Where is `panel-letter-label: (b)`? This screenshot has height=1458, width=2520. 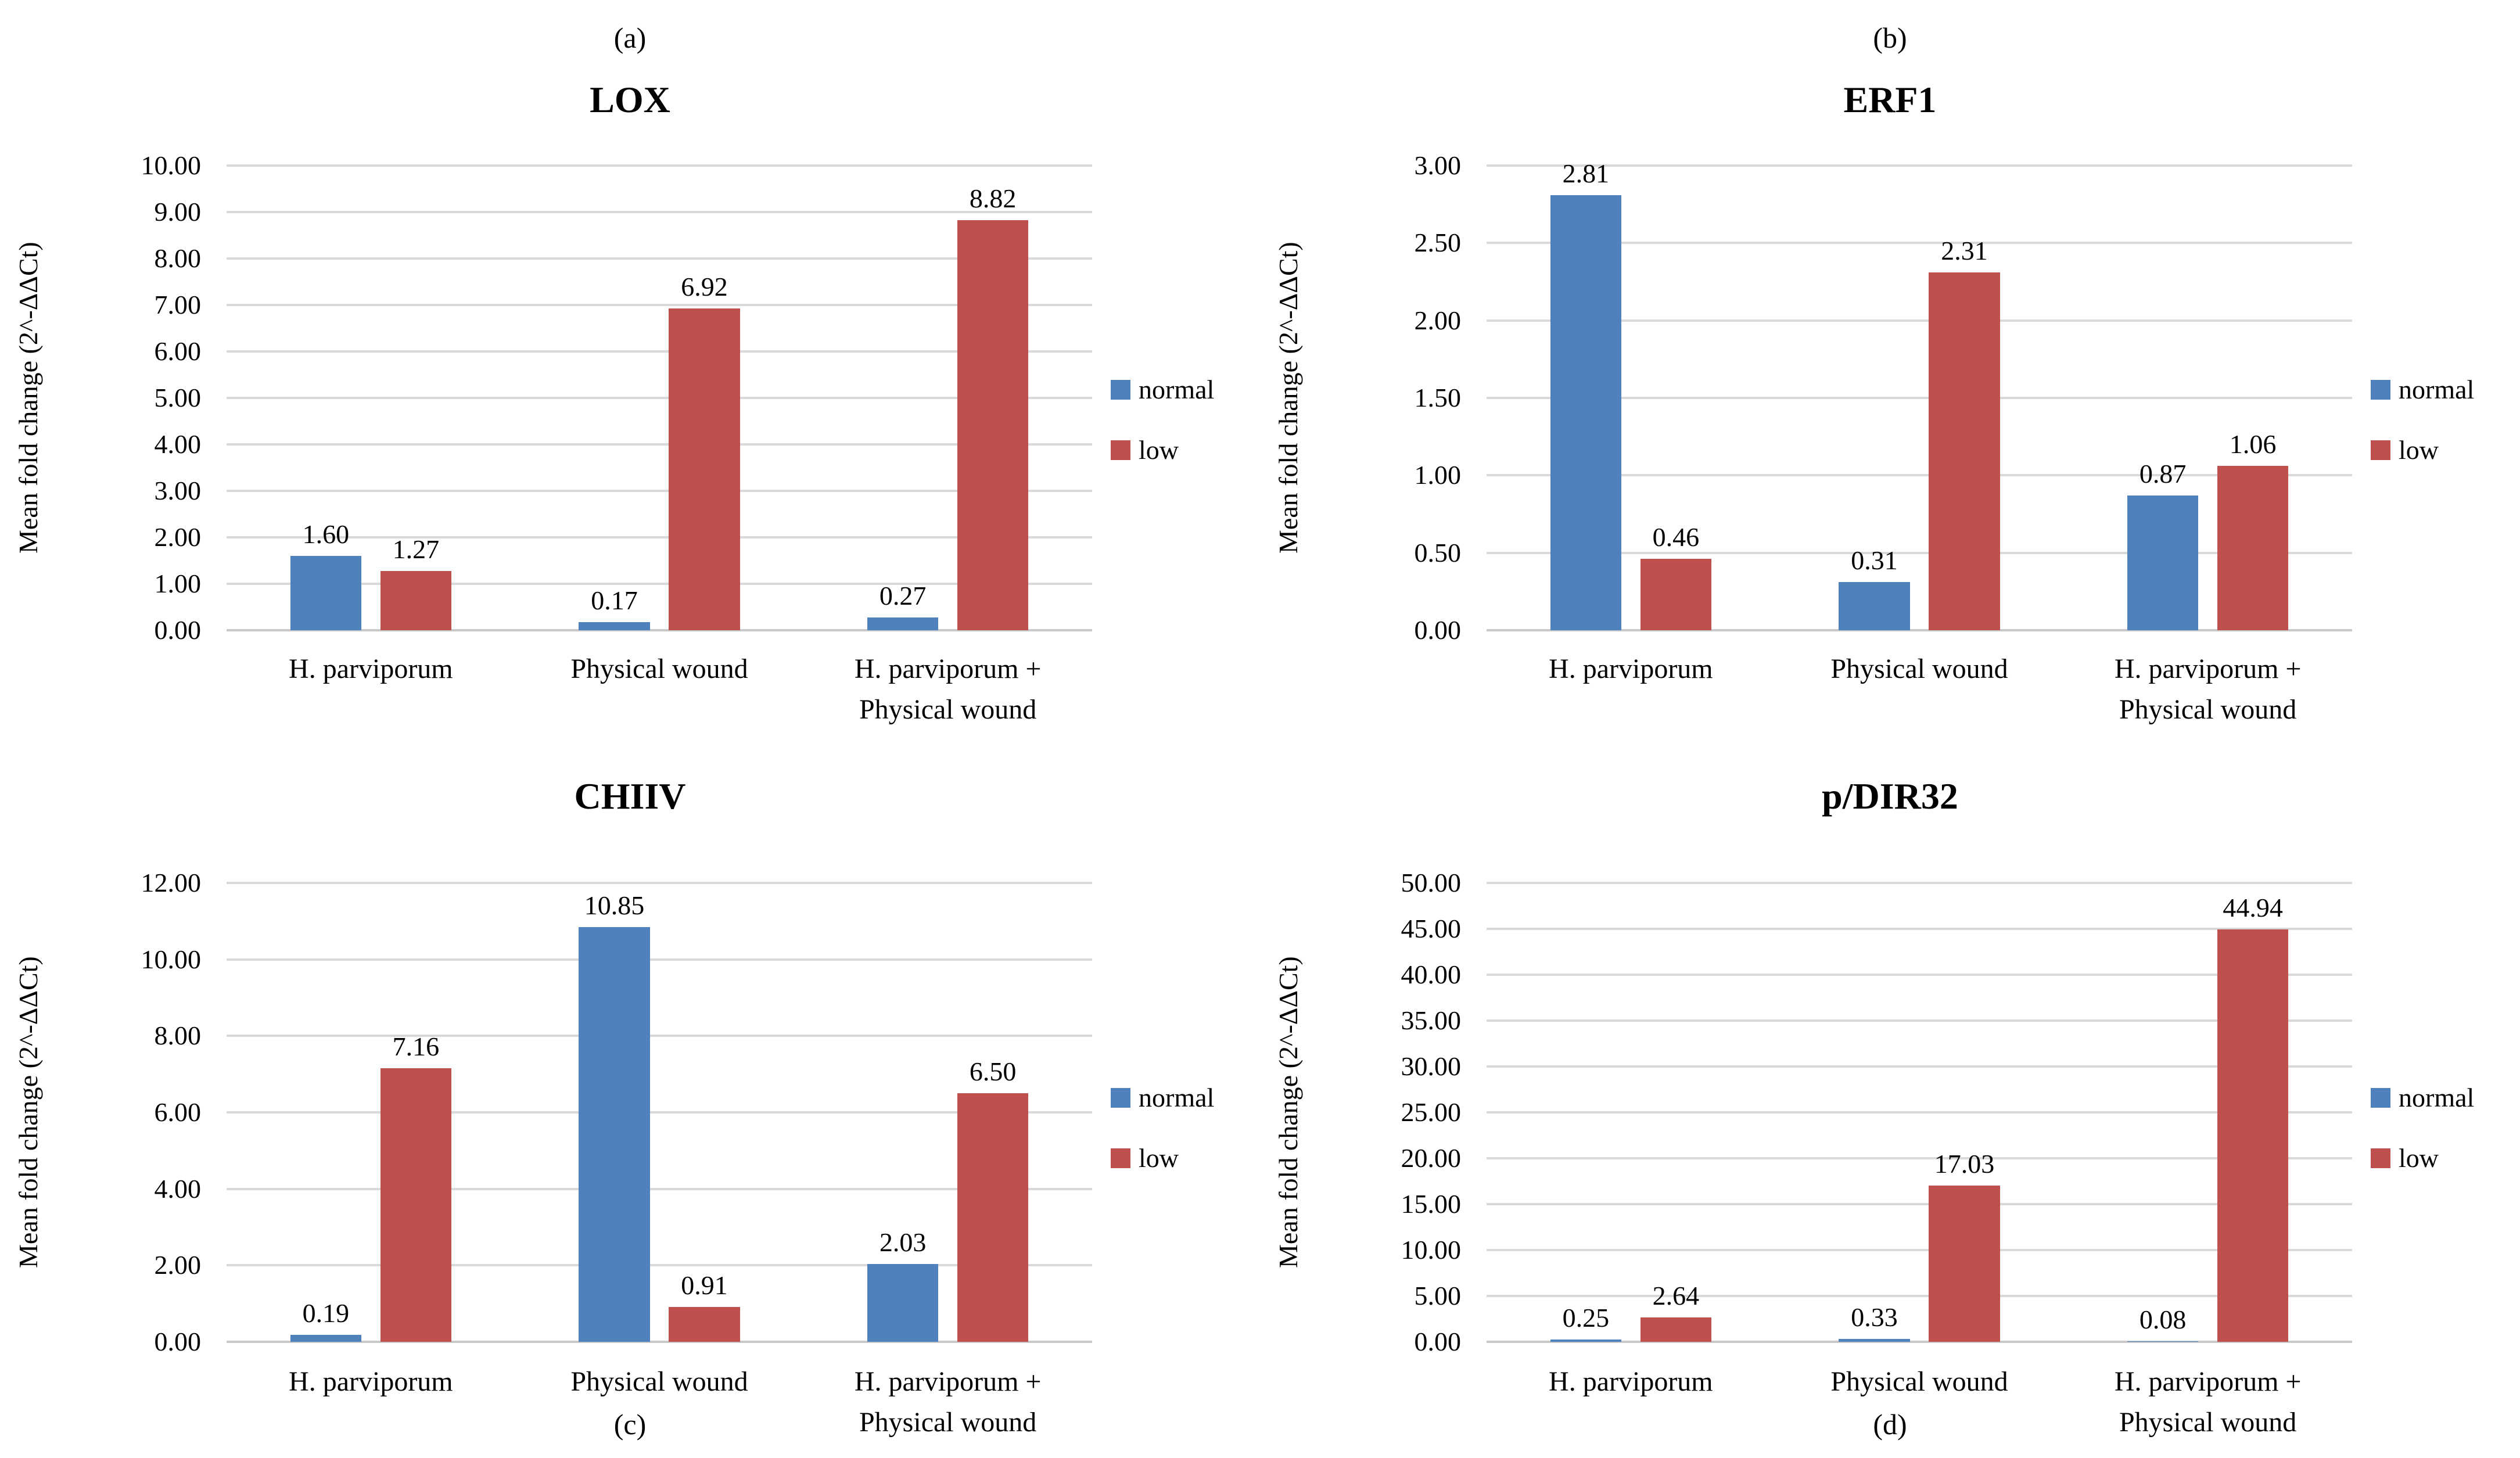
panel-letter-label: (b) is located at coordinates (1890, 37).